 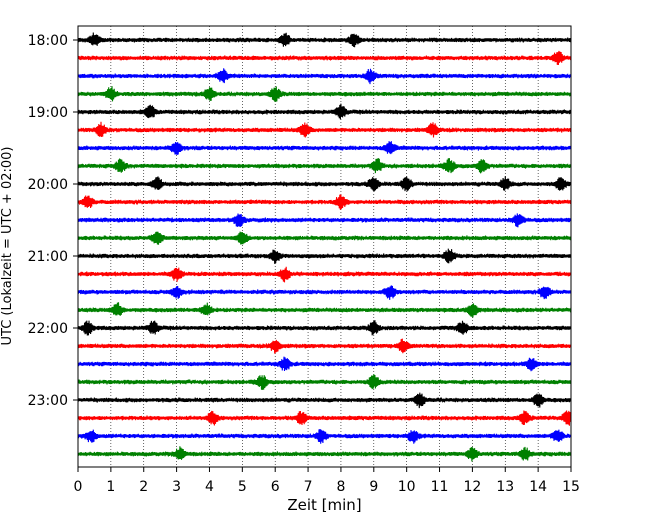 What do you see at coordinates (275, 487) in the screenshot?
I see `x-tick-label: 6` at bounding box center [275, 487].